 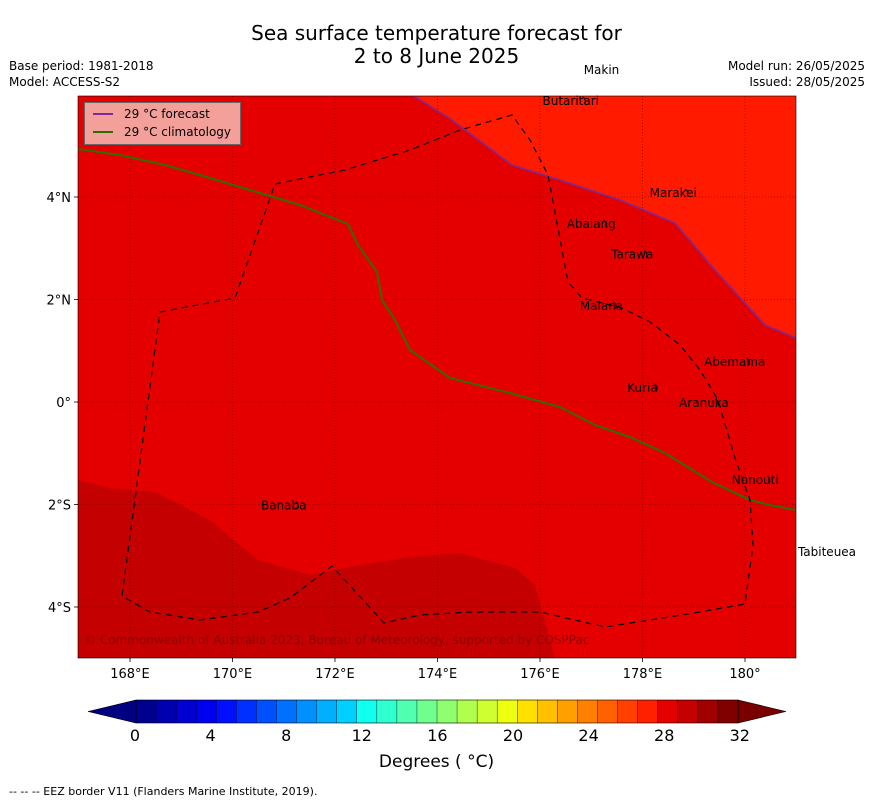 I want to click on island-label: Makin, so click(x=602, y=70).